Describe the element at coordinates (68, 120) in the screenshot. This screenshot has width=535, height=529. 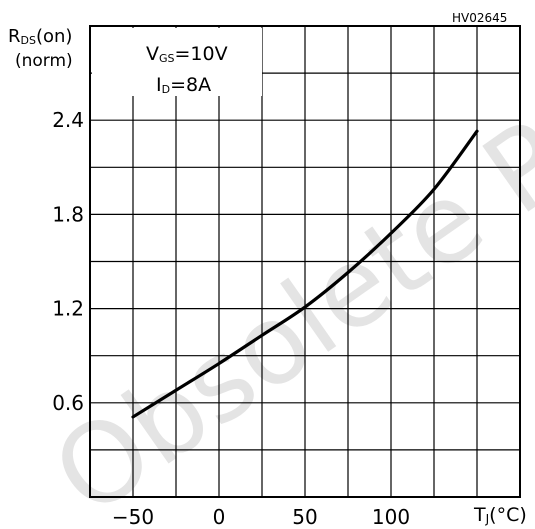
I see `y-tick-label: 2.4` at that location.